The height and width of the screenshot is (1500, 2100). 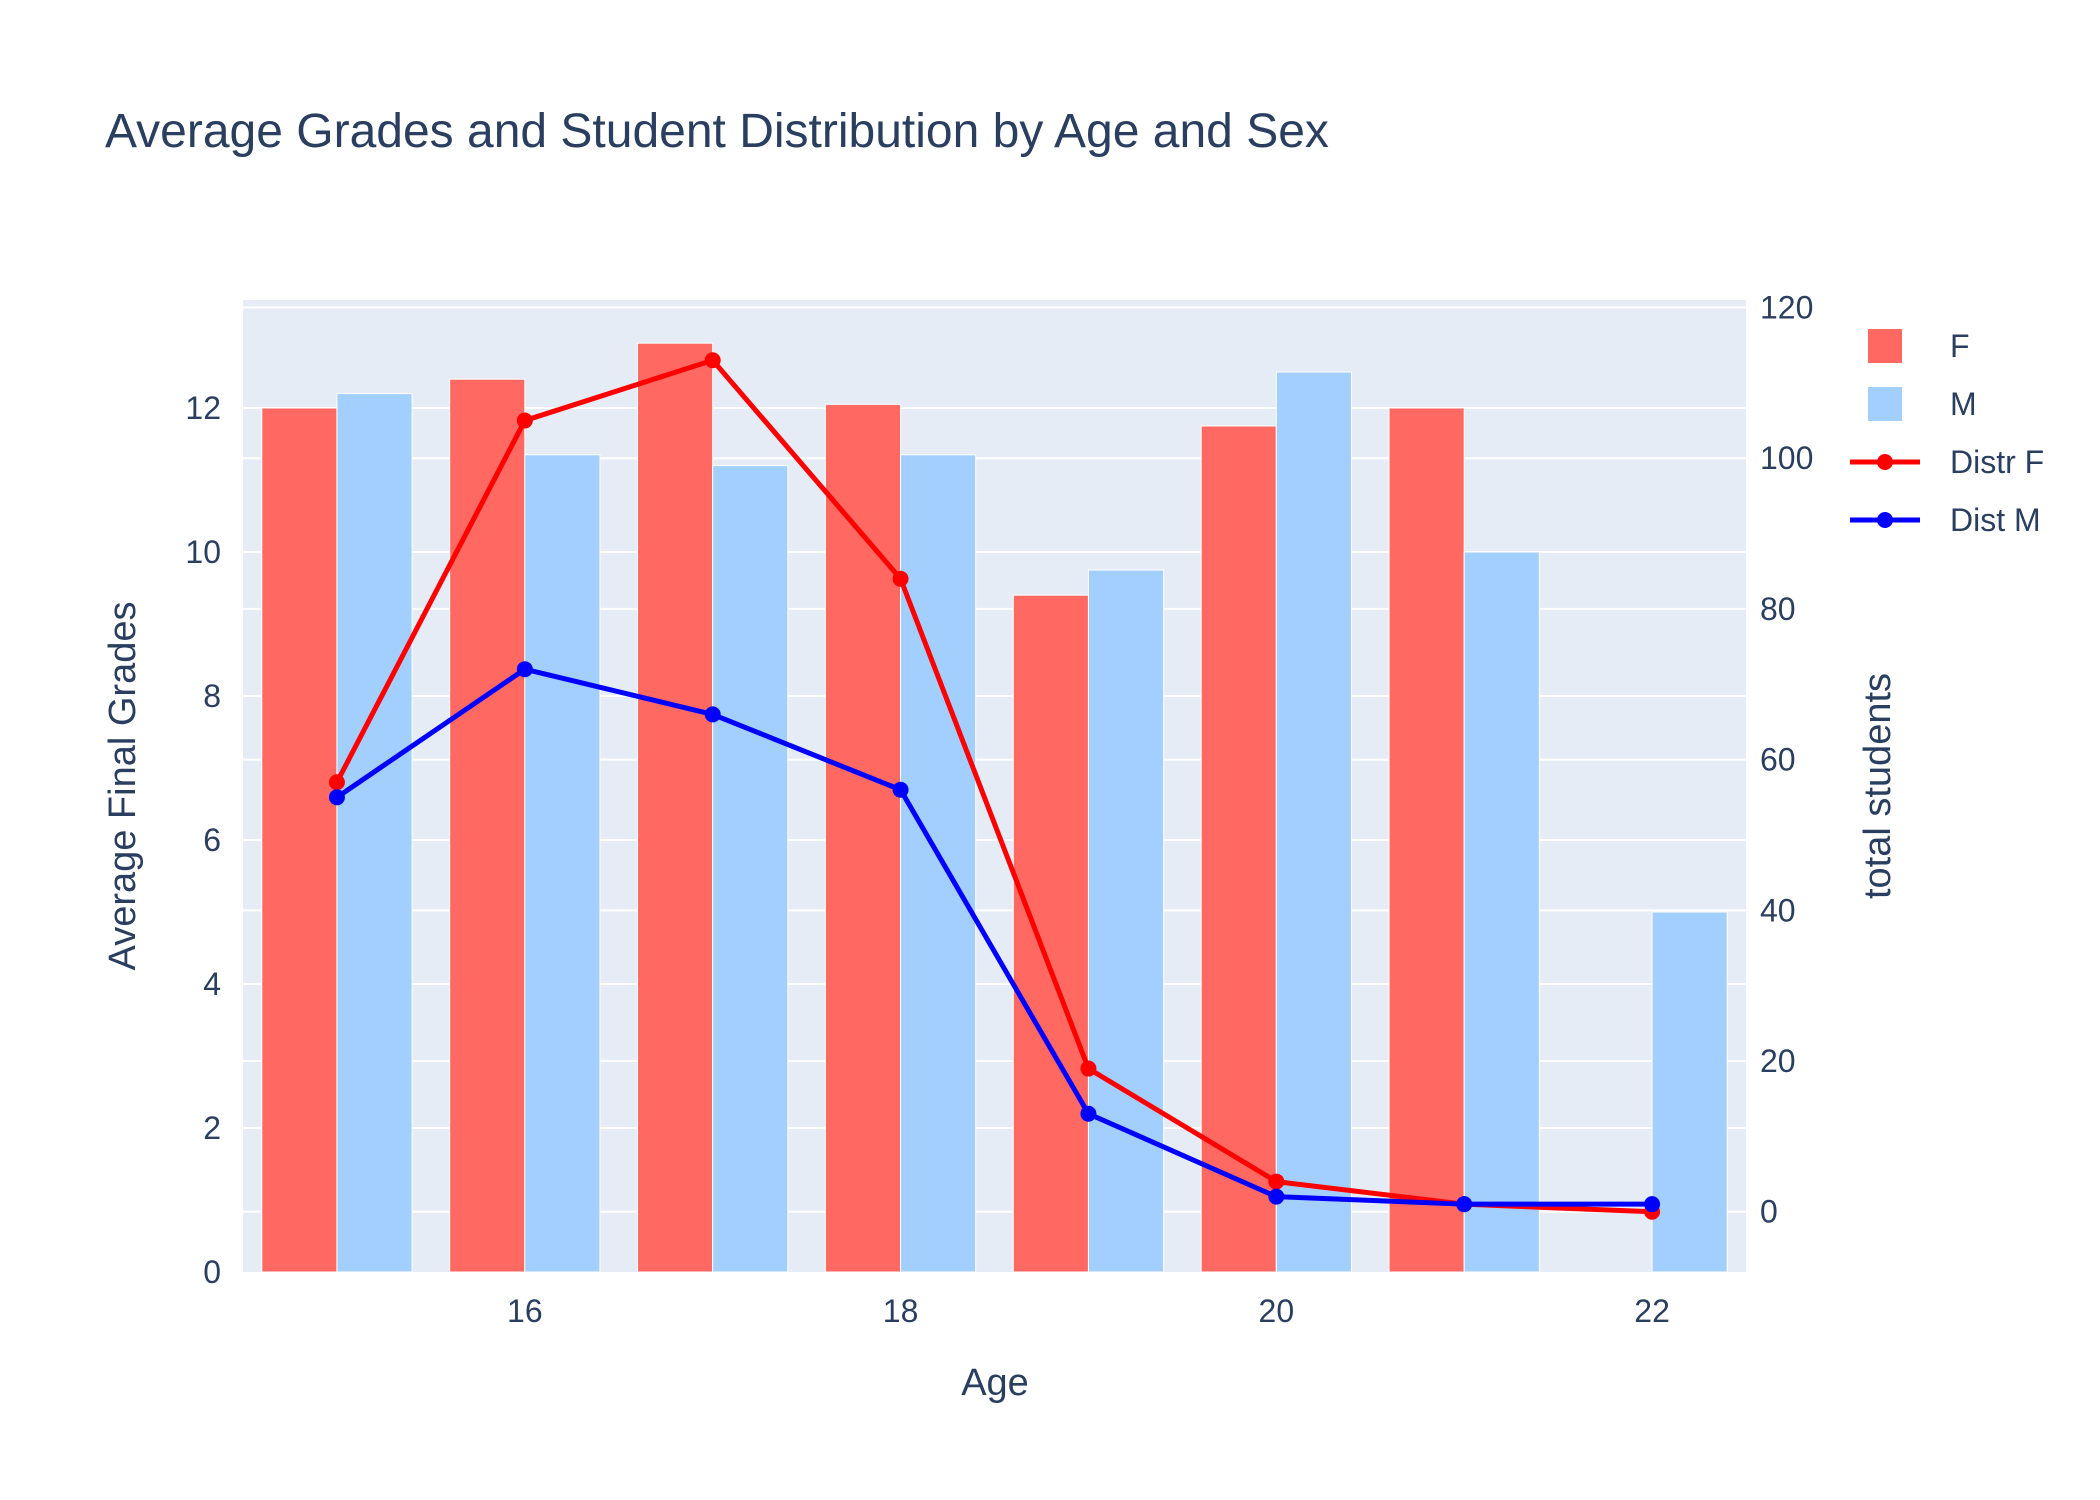 What do you see at coordinates (1778, 910) in the screenshot?
I see `y2-tick-label: 40` at bounding box center [1778, 910].